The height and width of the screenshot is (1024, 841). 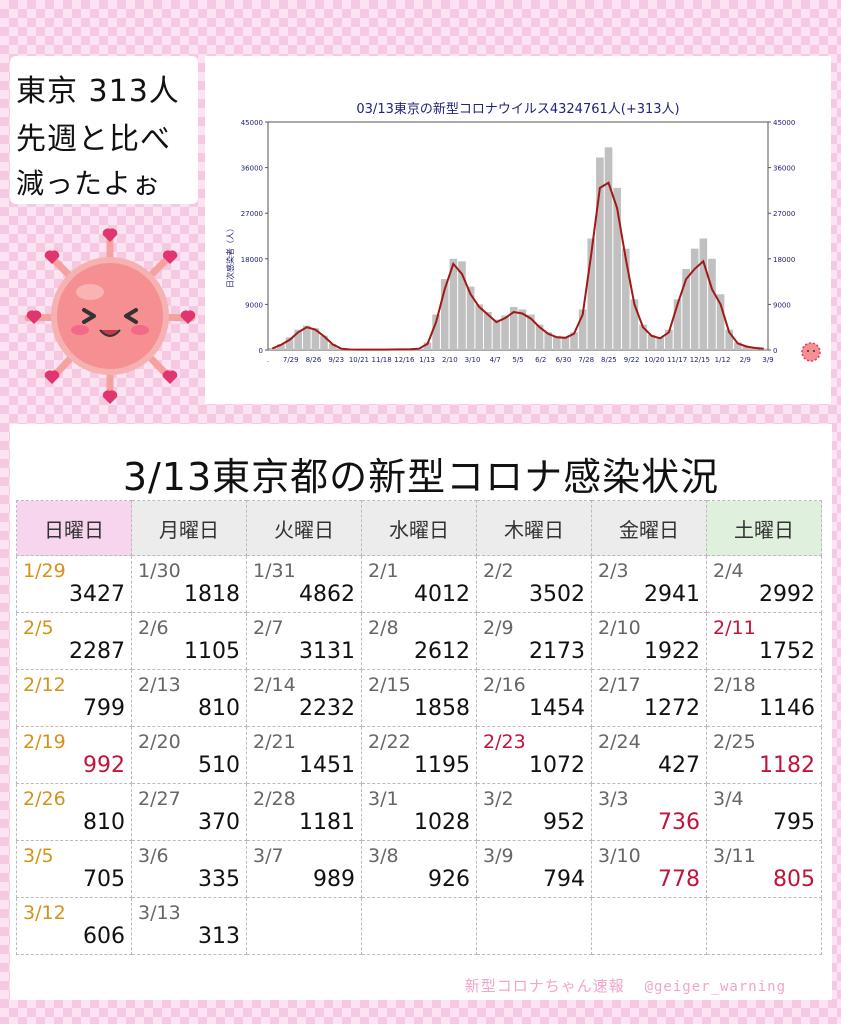 What do you see at coordinates (359, 360) in the screenshot?
I see `x-tick-label: 10/21` at bounding box center [359, 360].